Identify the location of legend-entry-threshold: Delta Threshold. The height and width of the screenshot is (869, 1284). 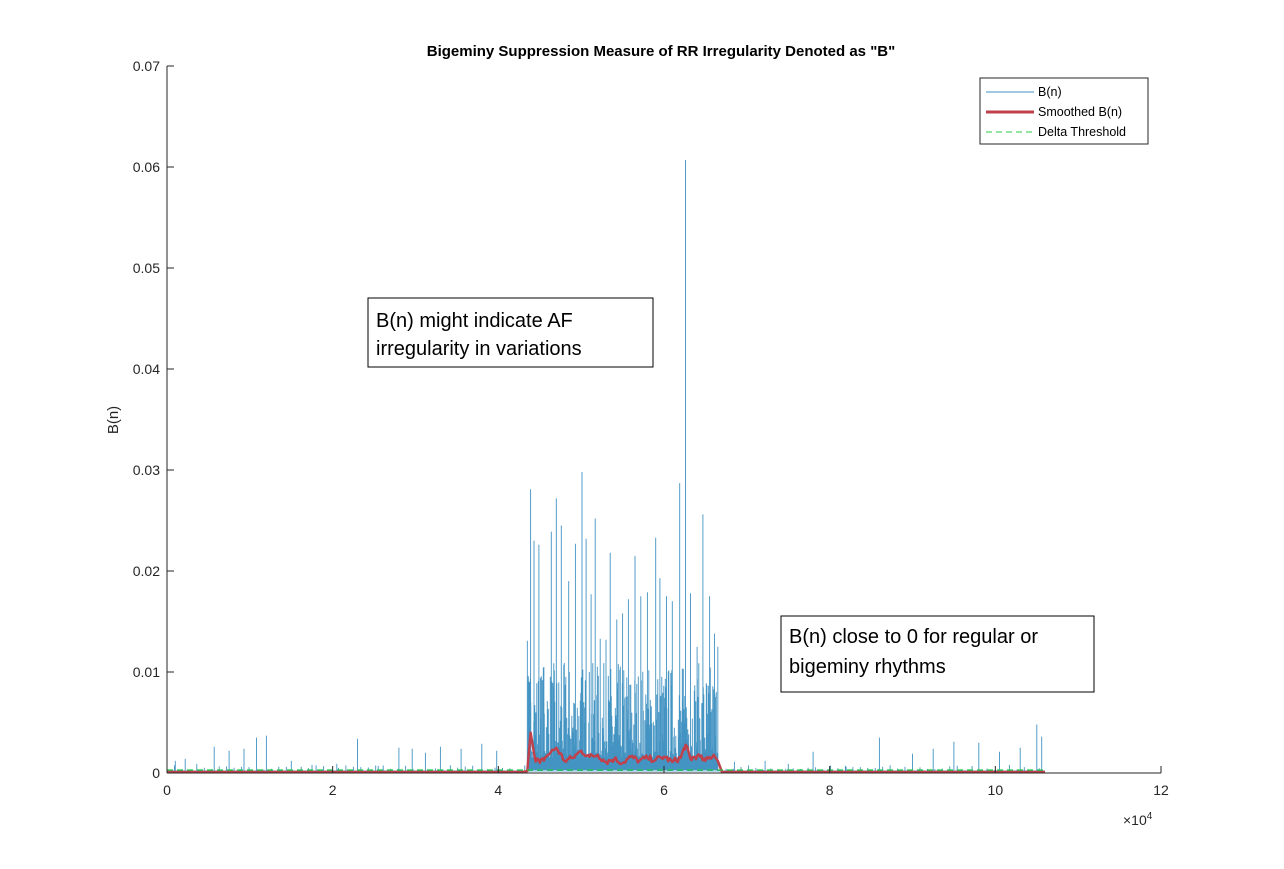
(1082, 132).